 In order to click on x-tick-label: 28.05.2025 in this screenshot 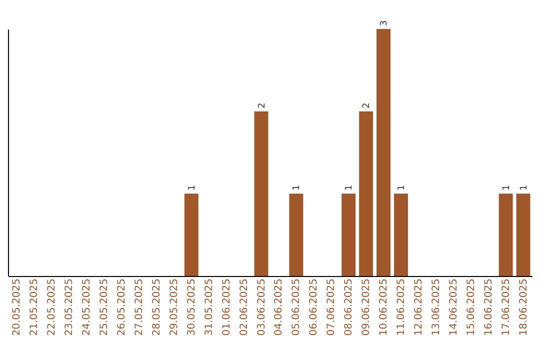, I will do `click(156, 307)`.